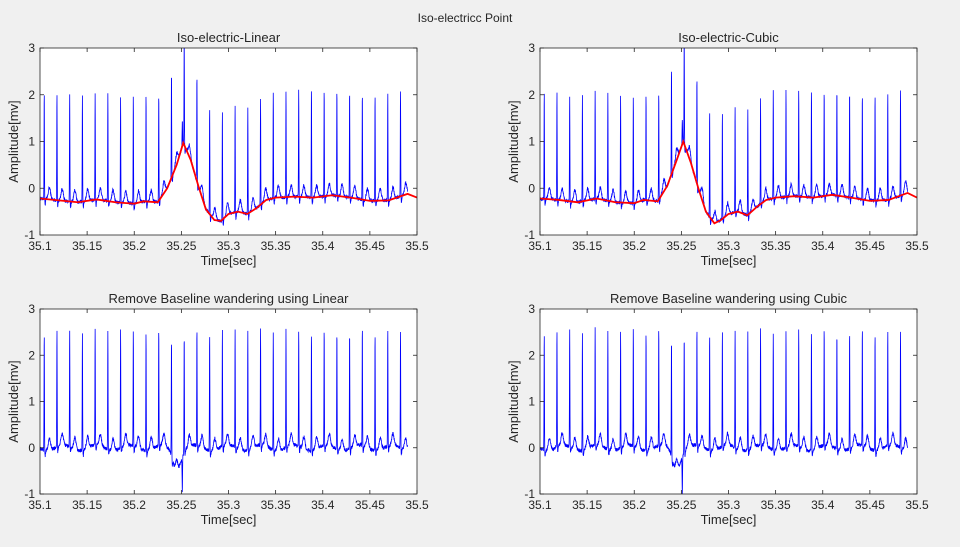 The height and width of the screenshot is (547, 960). What do you see at coordinates (229, 37) in the screenshot?
I see `subplot-title: Iso-electric-Linear` at bounding box center [229, 37].